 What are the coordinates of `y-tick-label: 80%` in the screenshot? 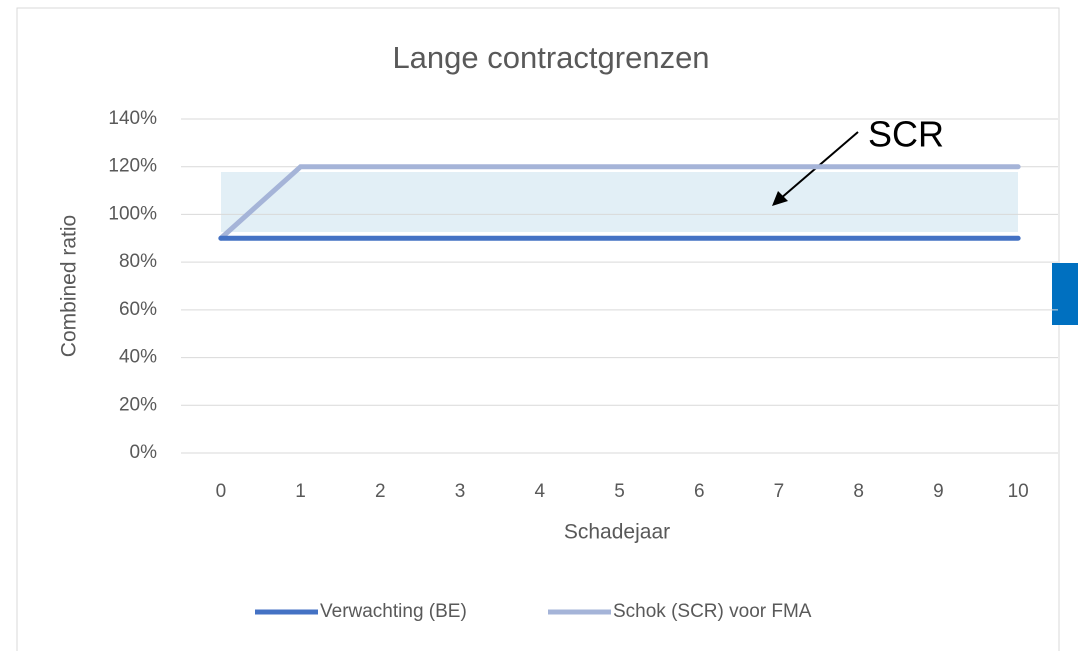 It's located at (138, 261).